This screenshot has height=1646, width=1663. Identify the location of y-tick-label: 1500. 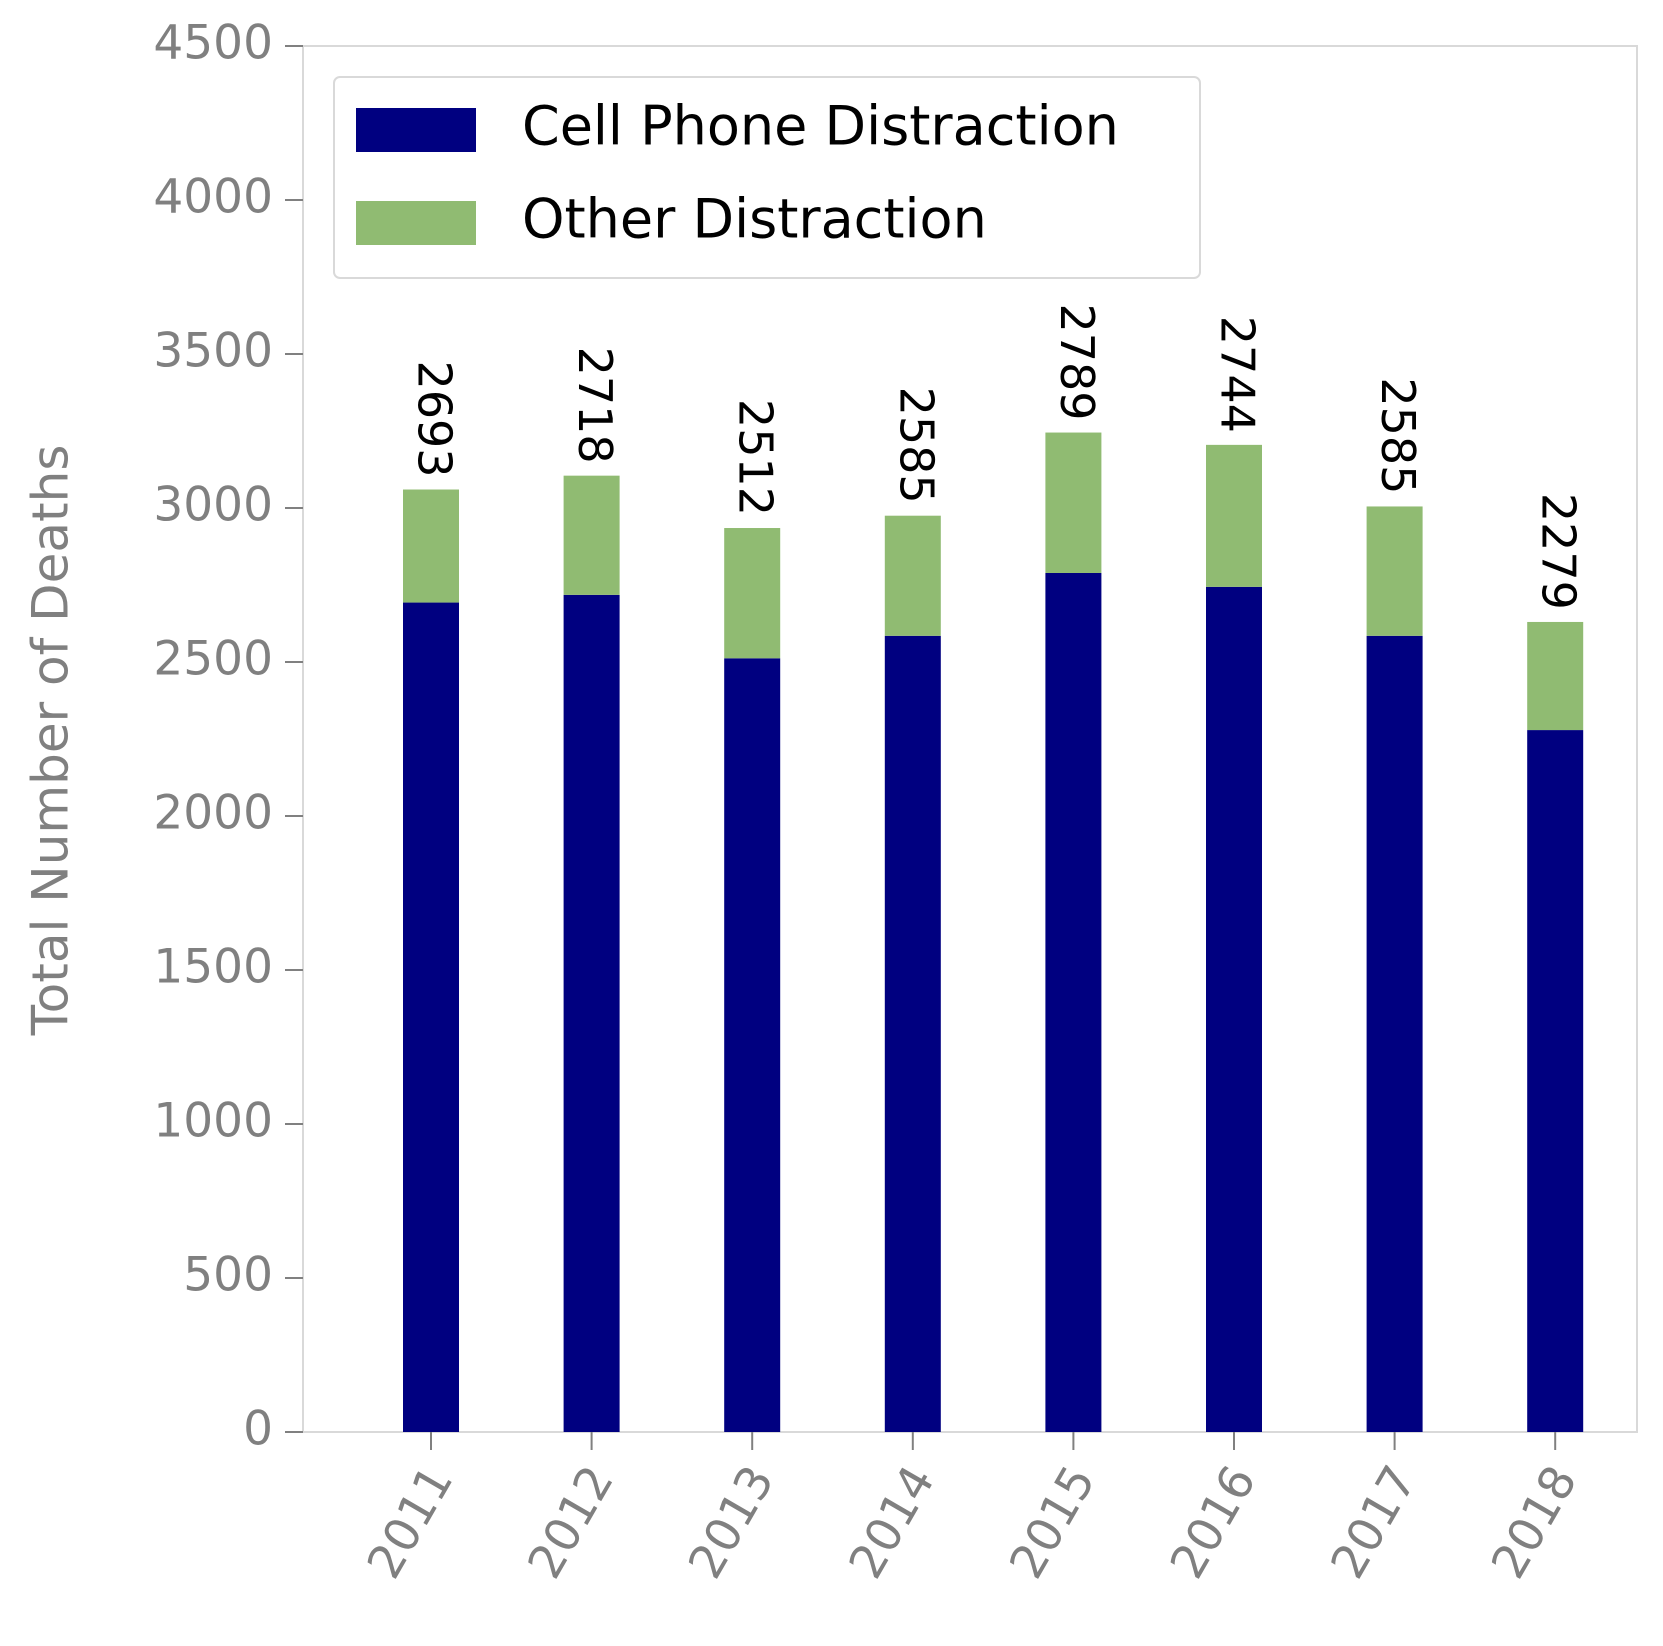
(213, 967).